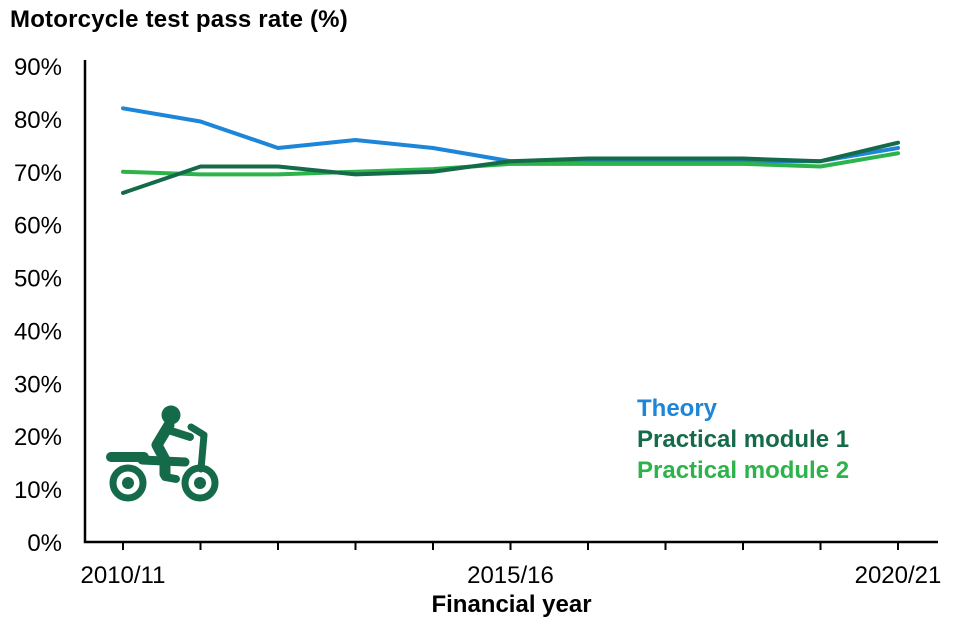 This screenshot has width=960, height=640. Describe the element at coordinates (38, 331) in the screenshot. I see `y-tick-label: 40%` at that location.